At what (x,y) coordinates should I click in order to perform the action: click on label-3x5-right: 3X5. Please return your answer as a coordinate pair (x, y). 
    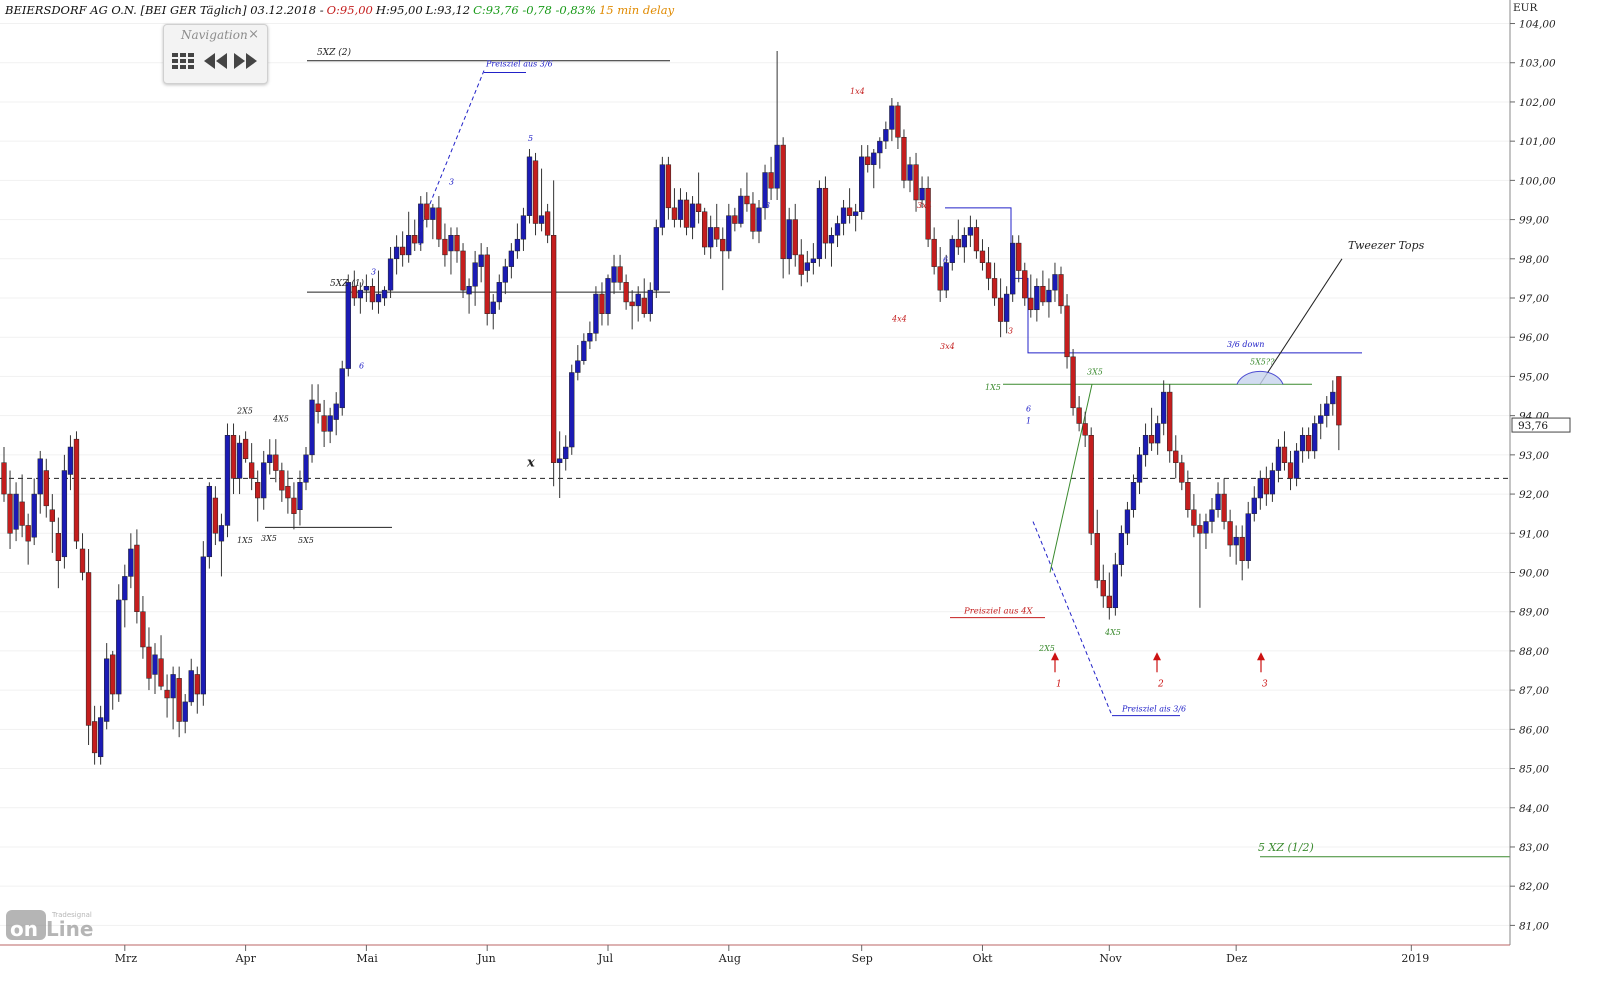
    Looking at the image, I should click on (1095, 371).